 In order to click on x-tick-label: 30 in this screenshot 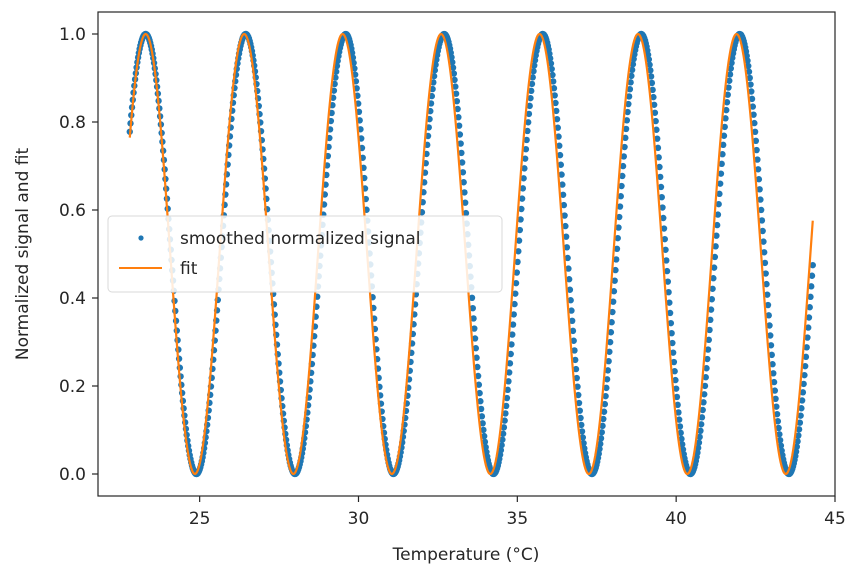, I will do `click(359, 519)`.